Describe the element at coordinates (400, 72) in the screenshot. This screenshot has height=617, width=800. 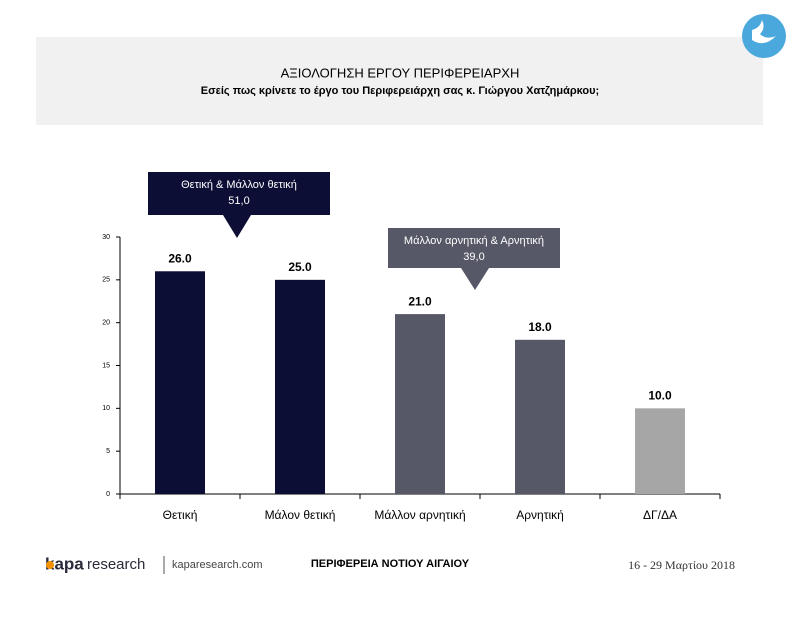
I see `chart-title: ΑΞΙΟΛΟΓΗΣΗ ΕΡΓΟΥ ΠΕΡΙΦΕΡΕΙΑΡΧΗ` at that location.